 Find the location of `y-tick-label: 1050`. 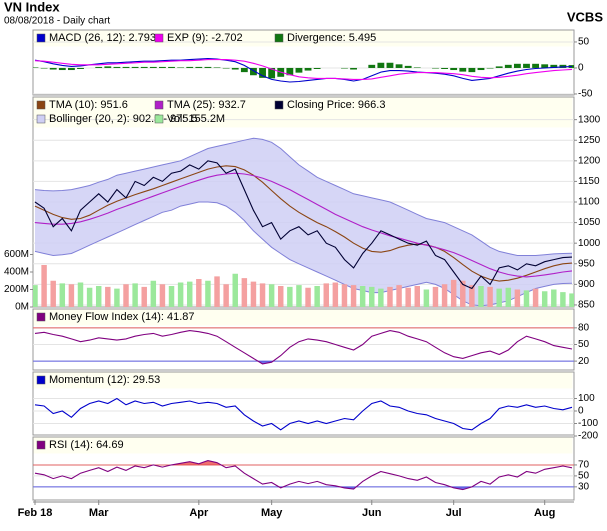

y-tick-label: 1050 is located at coordinates (589, 222).